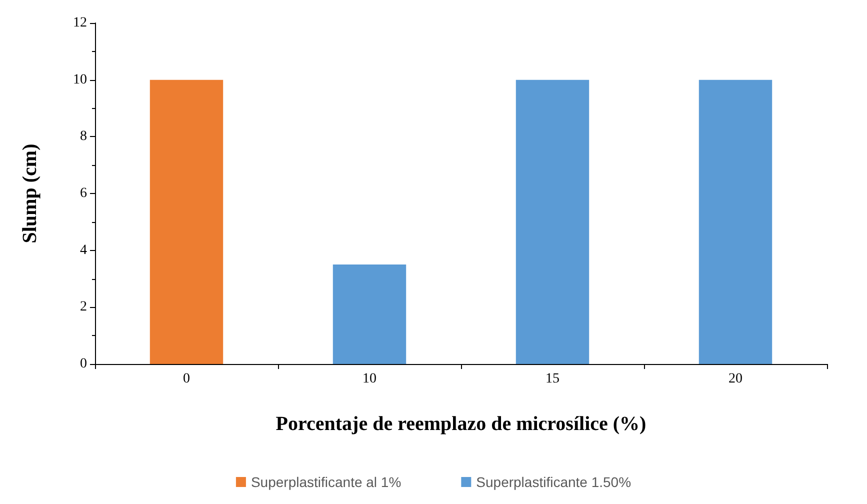  What do you see at coordinates (80, 23) in the screenshot?
I see `y-tick-label: 12` at bounding box center [80, 23].